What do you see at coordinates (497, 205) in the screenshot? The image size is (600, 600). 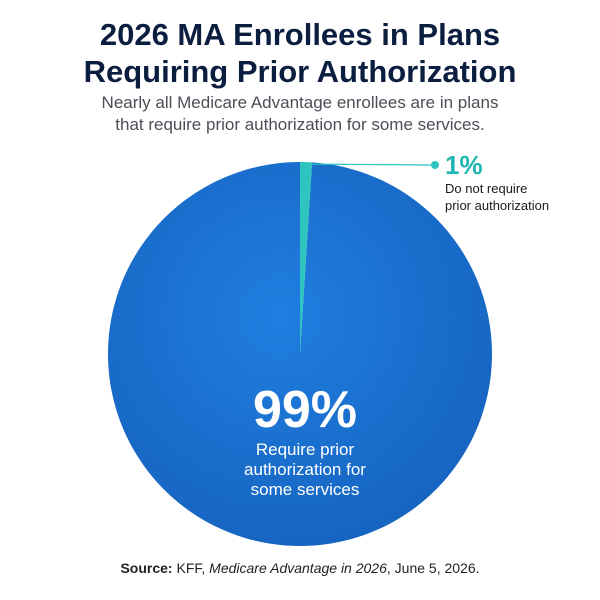 I see `slice-desc-do-not-require-line-2: prior authorization` at bounding box center [497, 205].